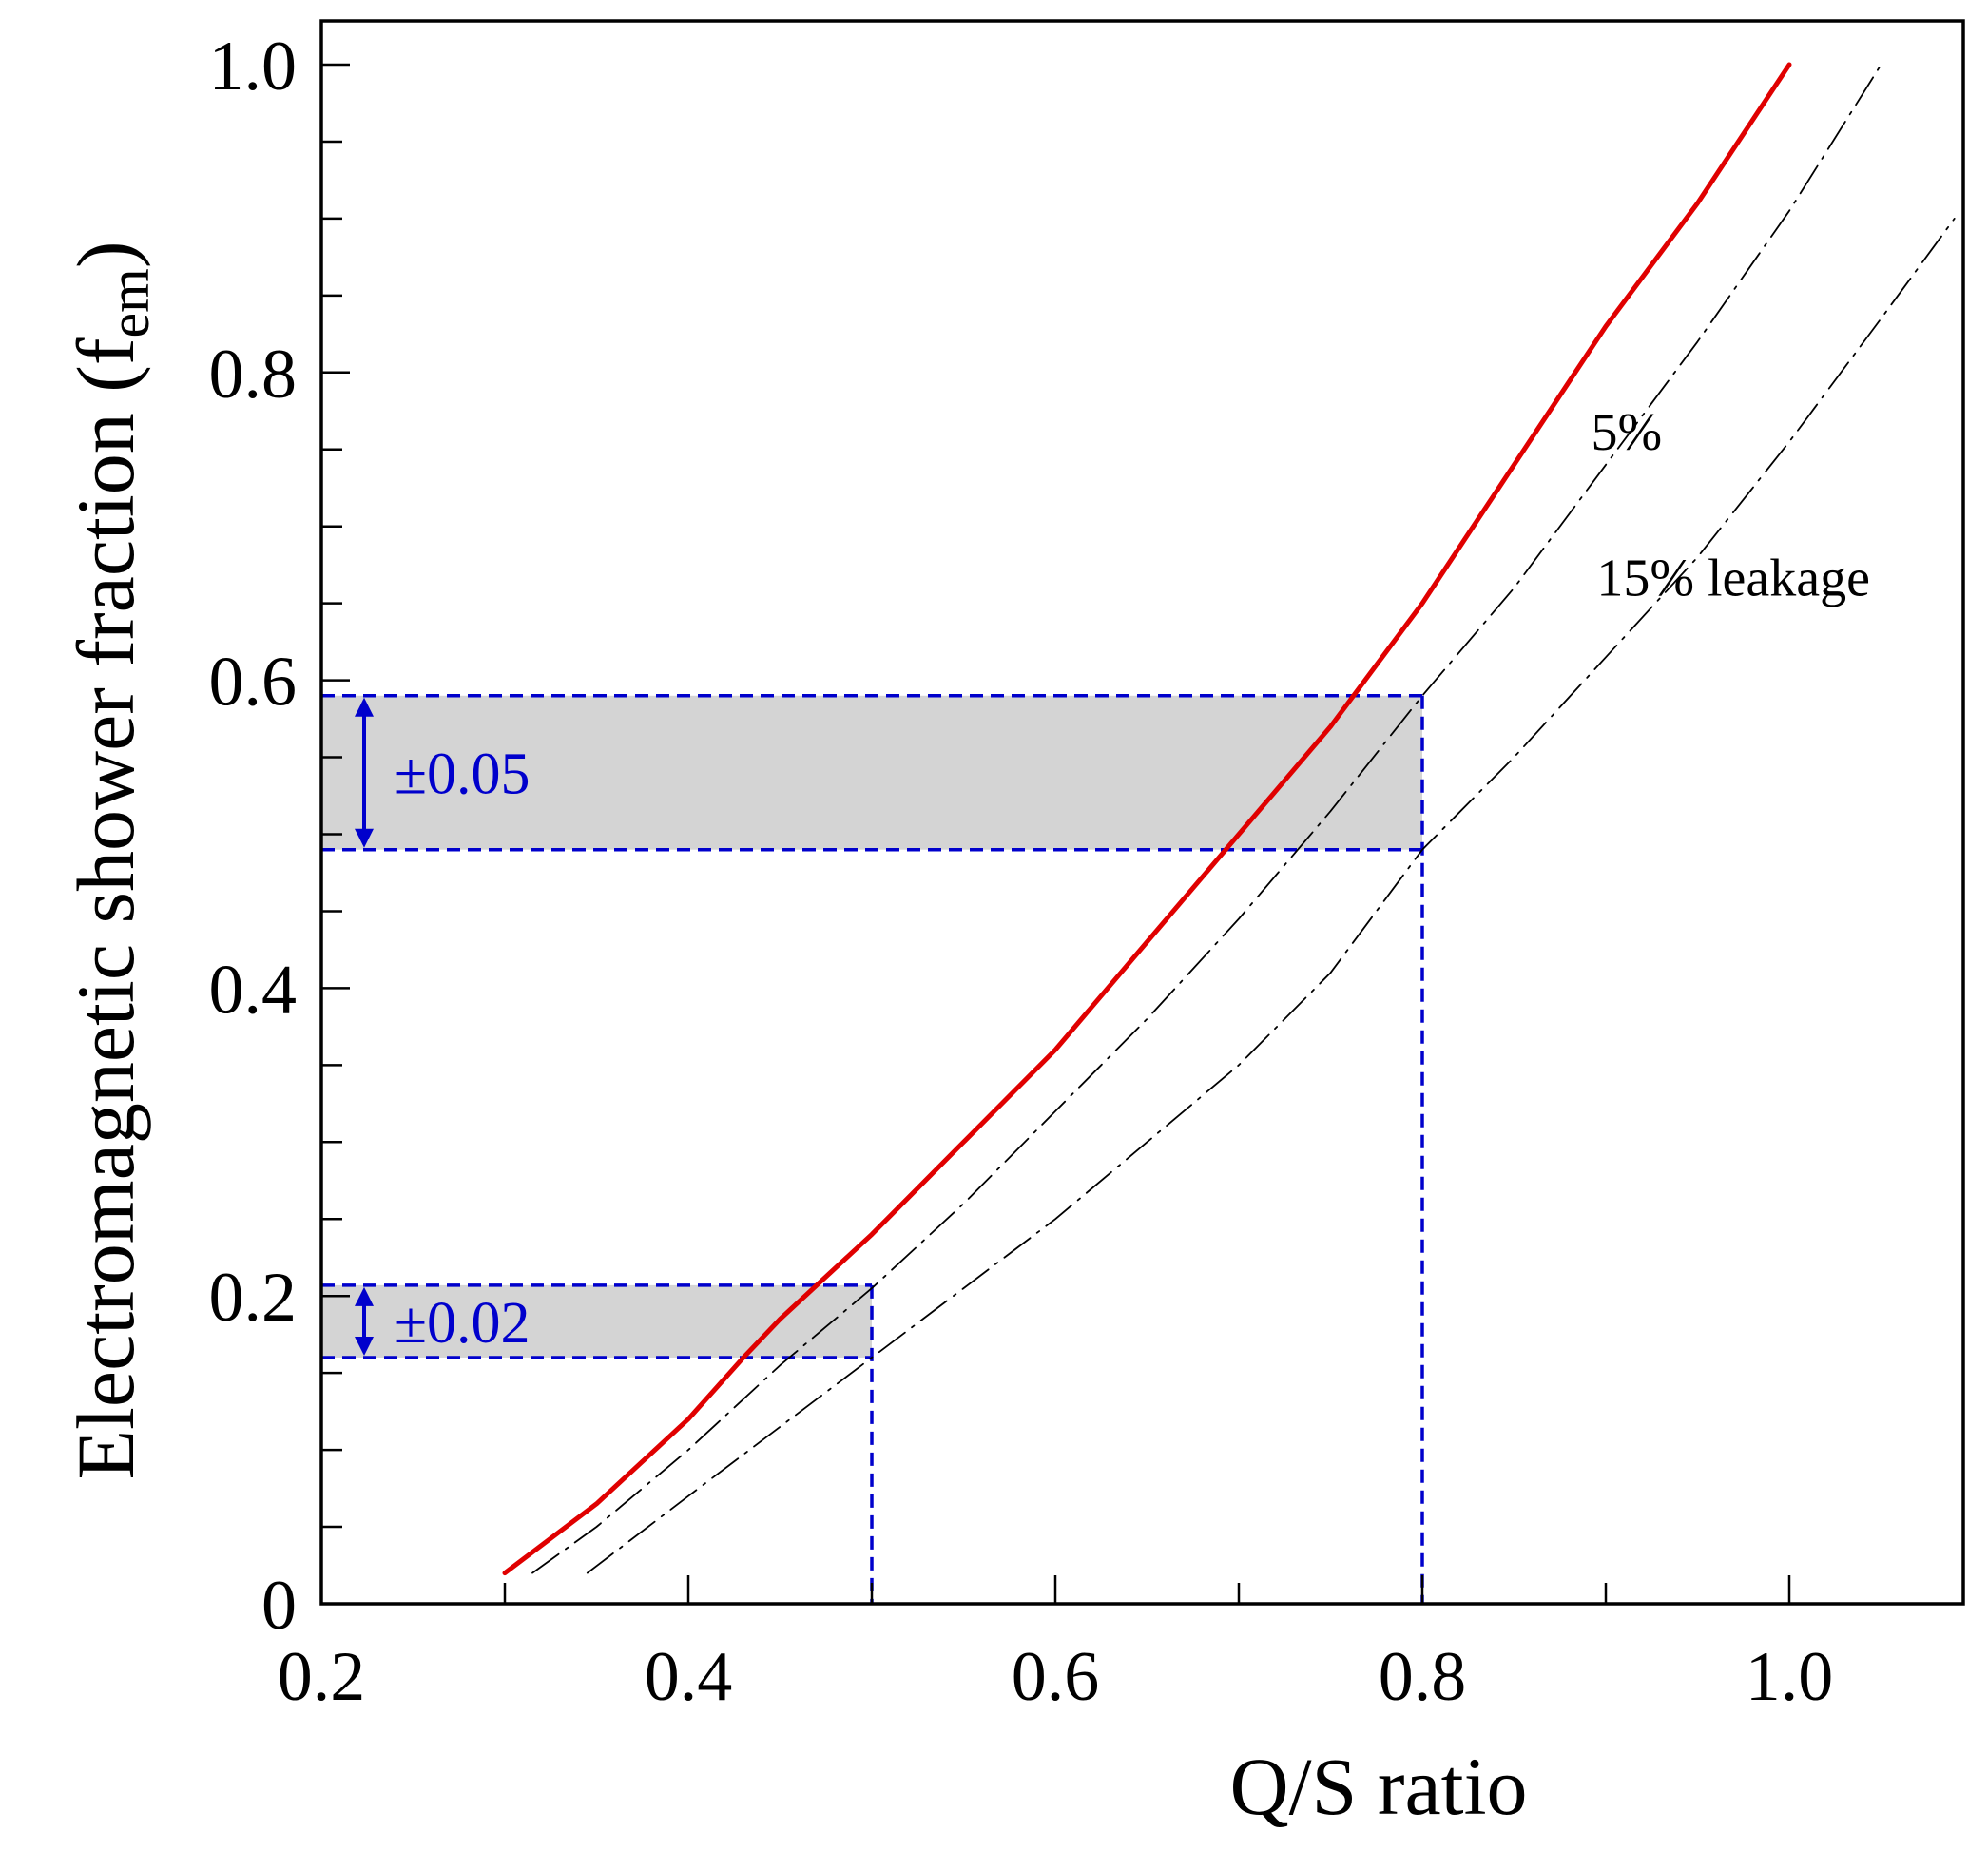 The image size is (1988, 1851). Describe the element at coordinates (1733, 579) in the screenshot. I see `curve-annotation-1: 15% leakage` at that location.